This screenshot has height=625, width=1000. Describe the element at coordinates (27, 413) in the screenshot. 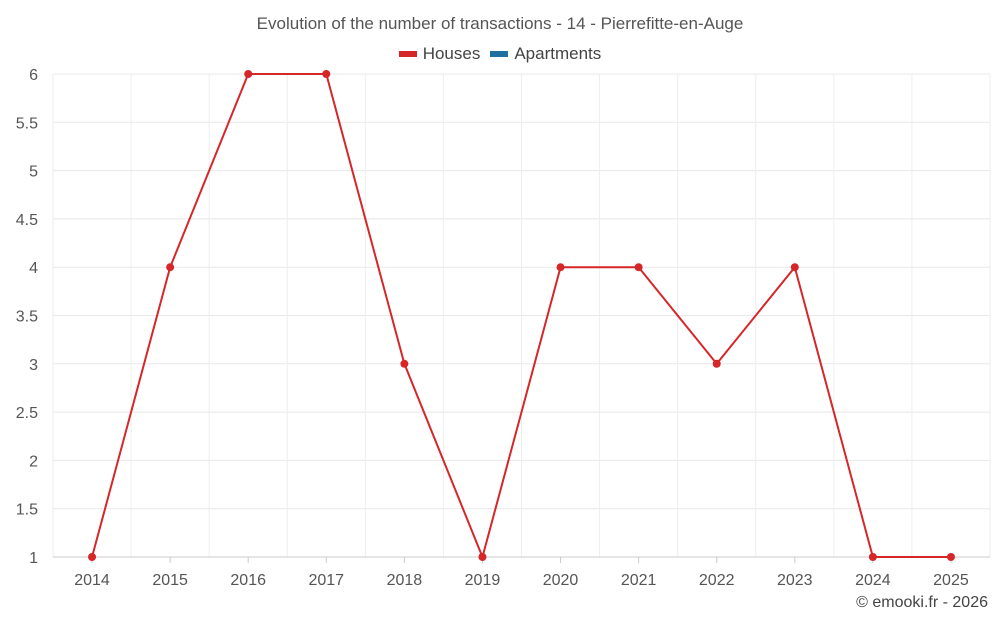

I see `y-tick-label: 2.5` at that location.